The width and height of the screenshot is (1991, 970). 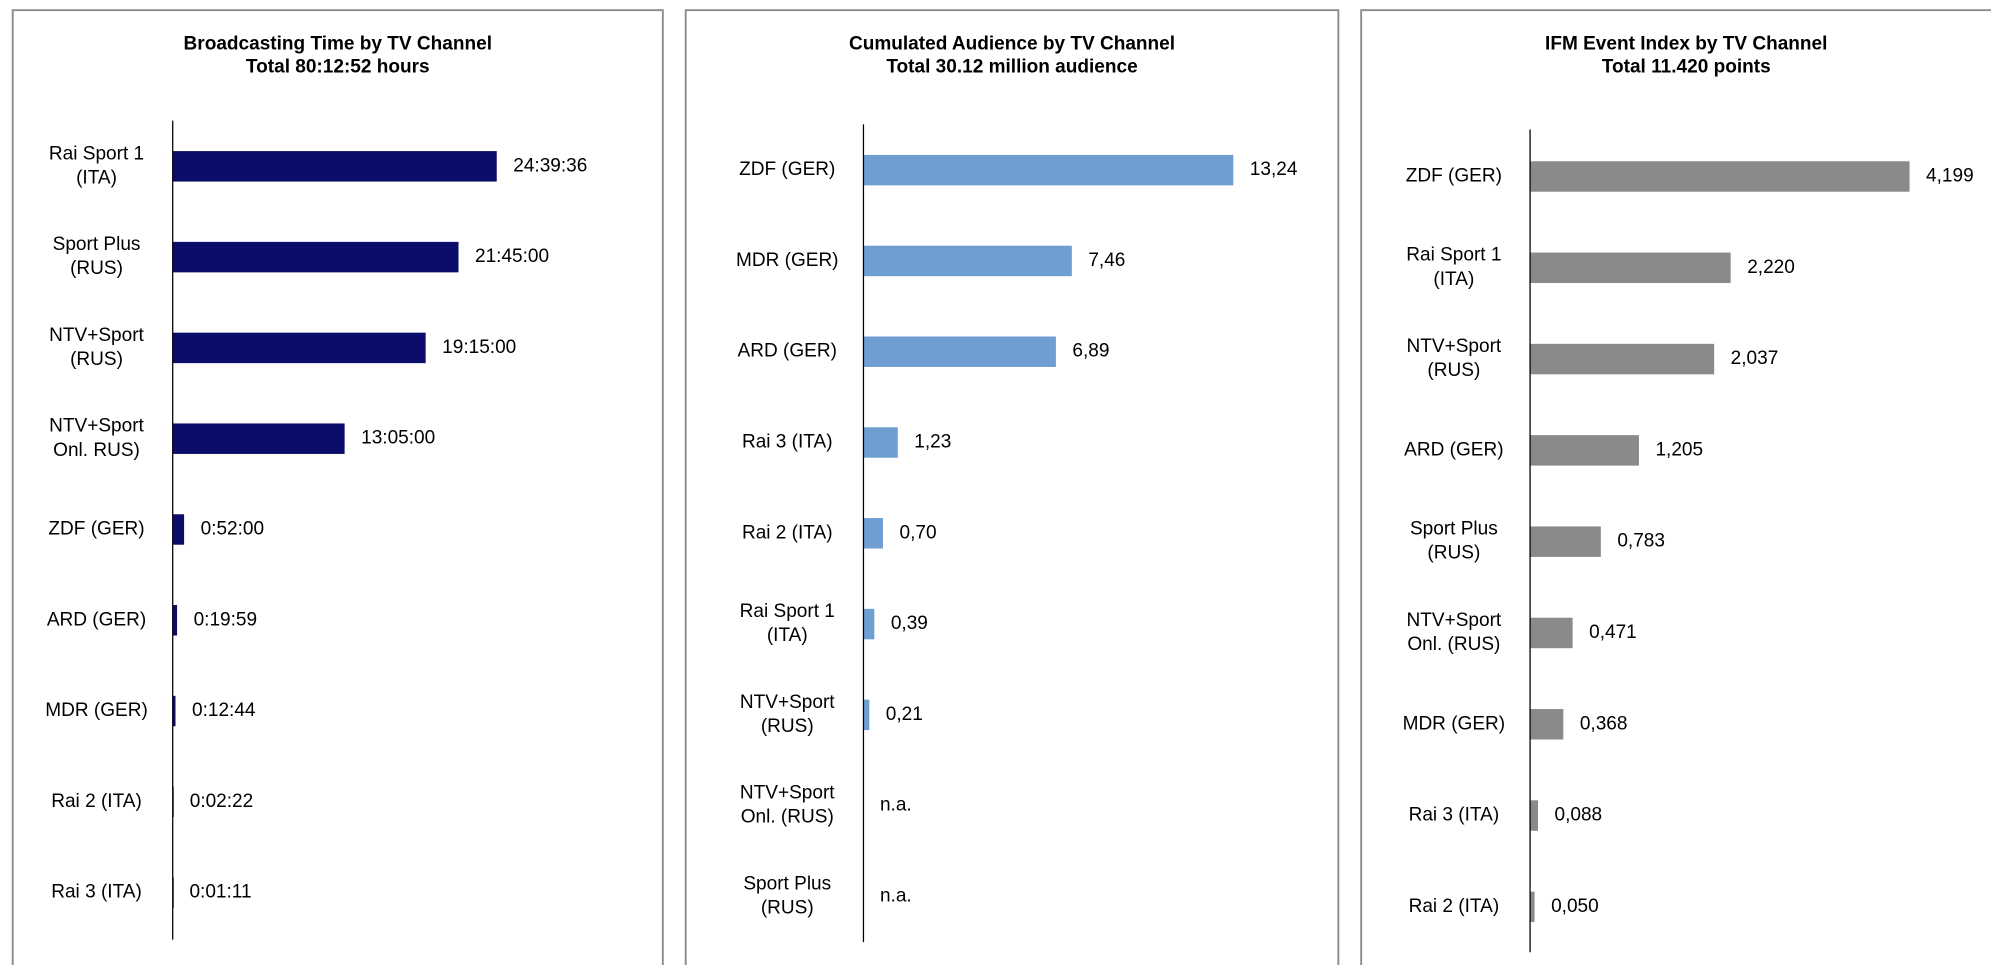 What do you see at coordinates (1679, 449) in the screenshot?
I see `value-label: 1,205` at bounding box center [1679, 449].